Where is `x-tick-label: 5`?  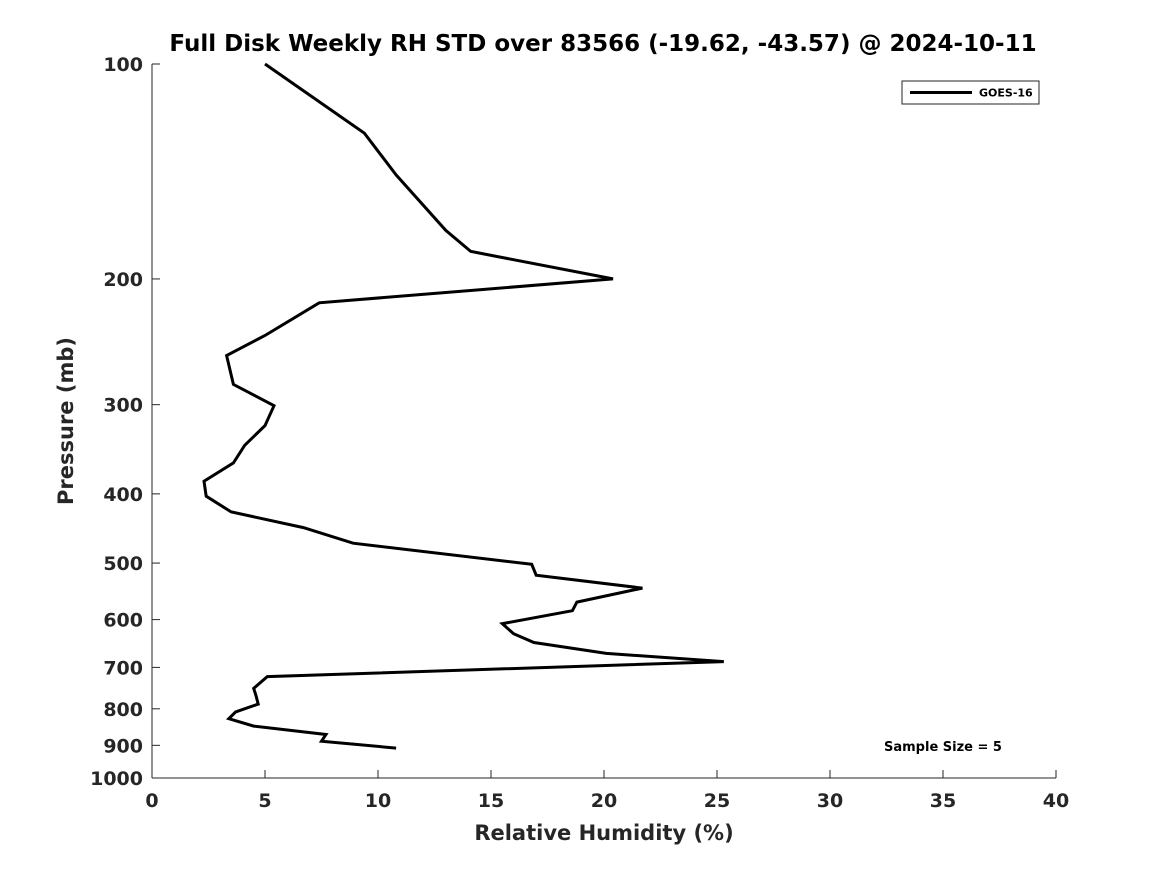 x-tick-label: 5 is located at coordinates (264, 801).